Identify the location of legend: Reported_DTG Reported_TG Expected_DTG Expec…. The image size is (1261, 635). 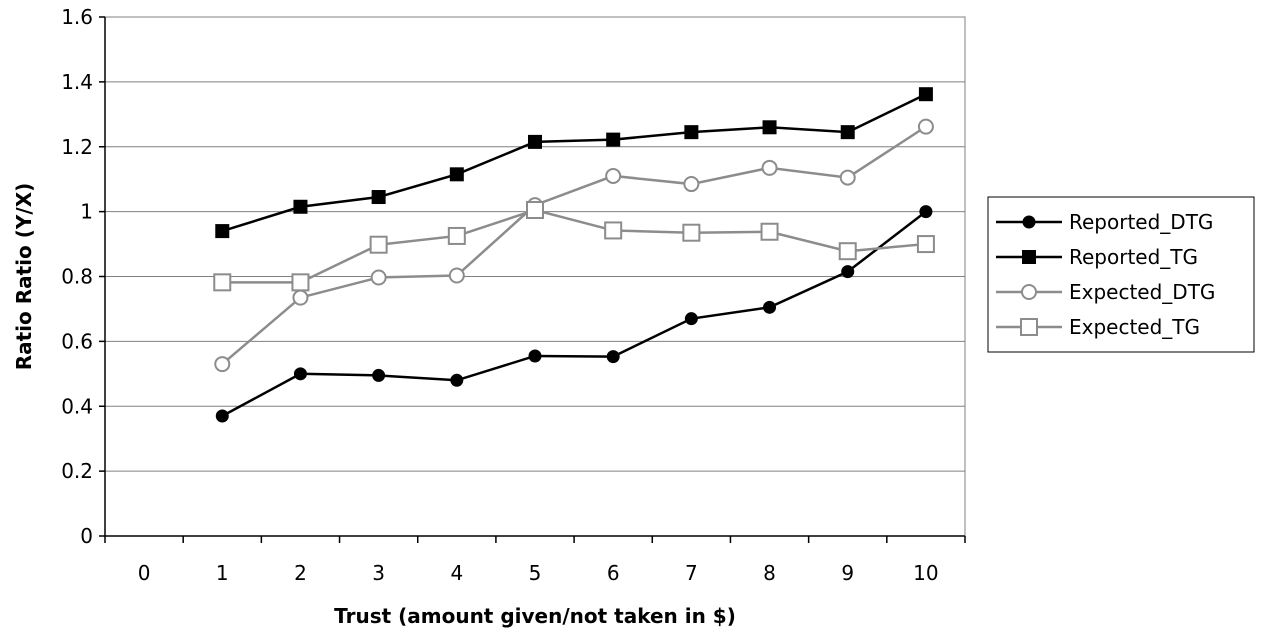
(1121, 274).